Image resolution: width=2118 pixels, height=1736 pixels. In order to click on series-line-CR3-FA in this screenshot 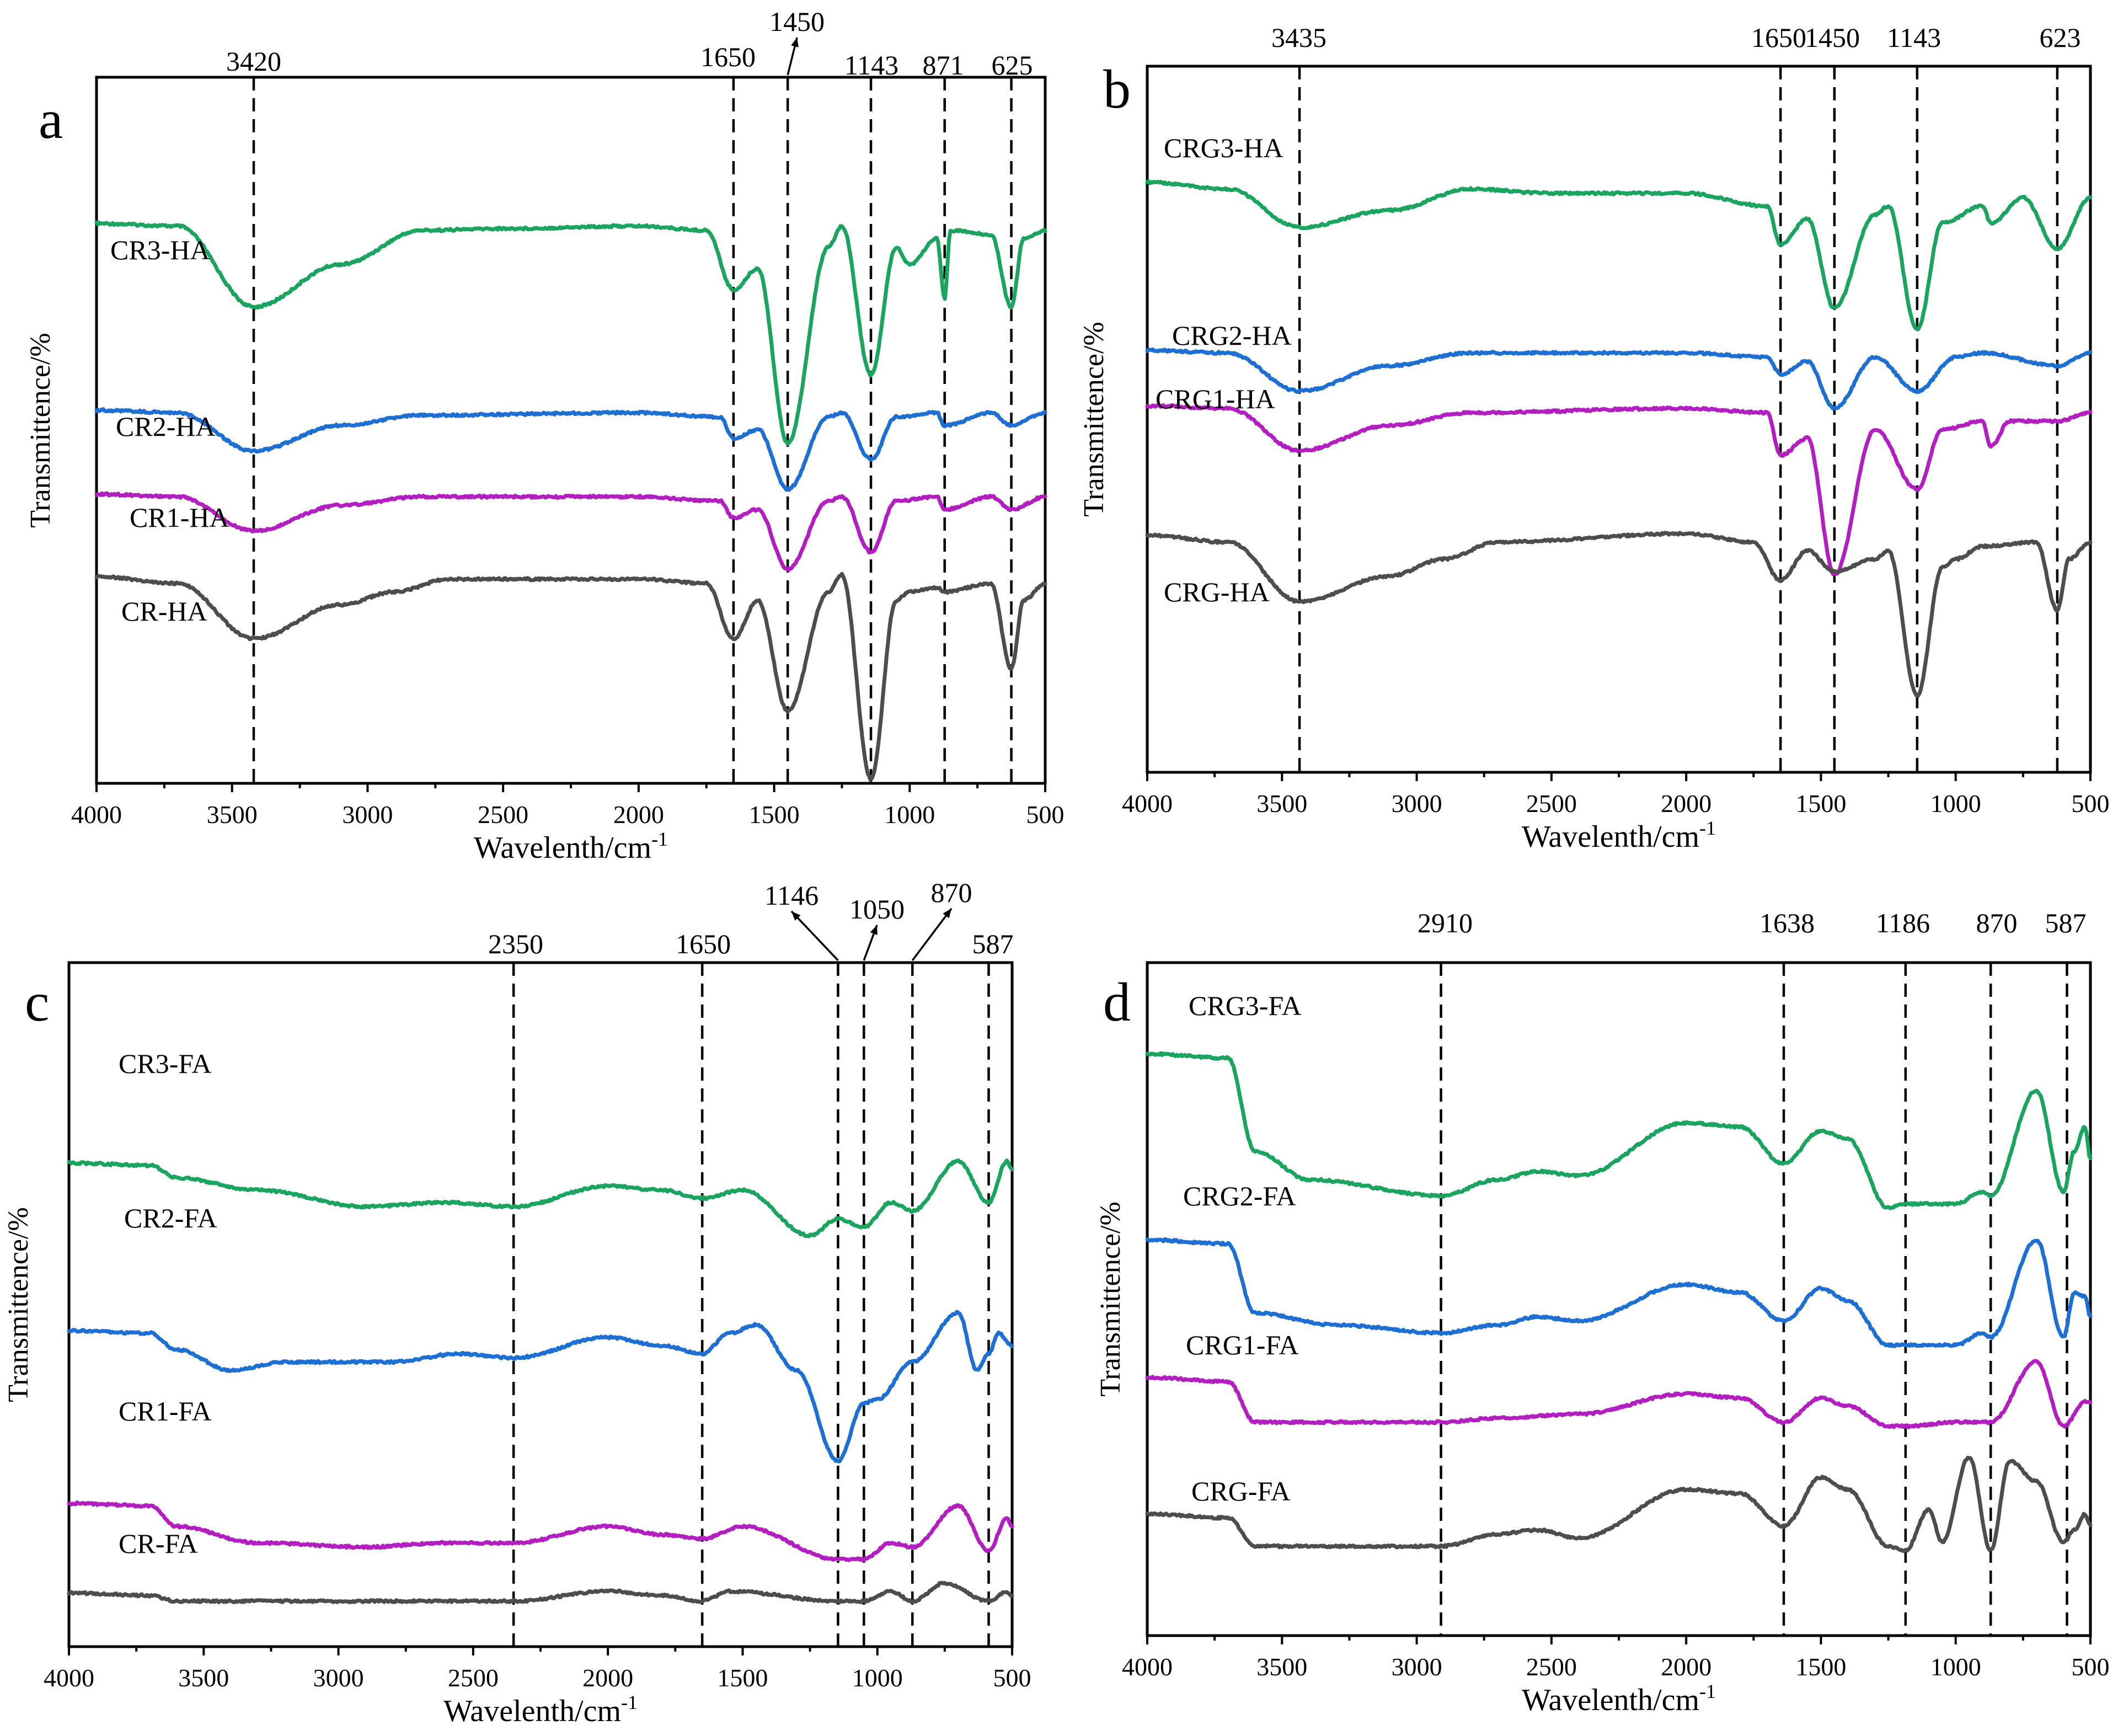, I will do `click(540, 1198)`.